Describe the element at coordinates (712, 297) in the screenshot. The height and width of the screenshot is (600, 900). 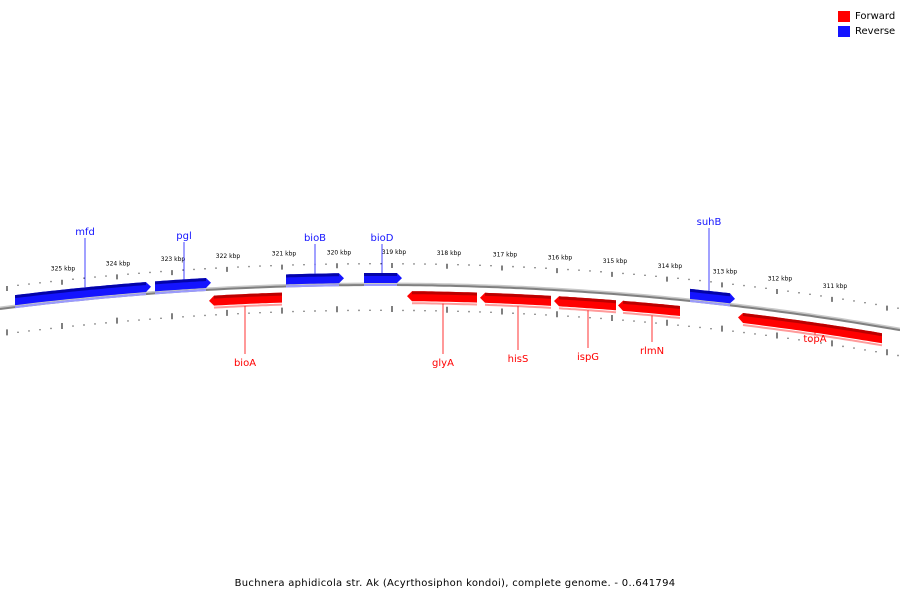
I see `gene-arrow-suhB` at that location.